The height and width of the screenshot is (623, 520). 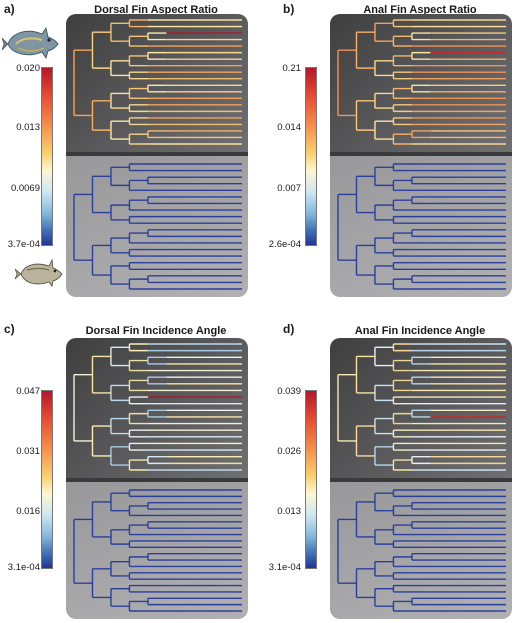 I want to click on colorbar-a-tick-2: 0.0069, so click(x=25, y=188).